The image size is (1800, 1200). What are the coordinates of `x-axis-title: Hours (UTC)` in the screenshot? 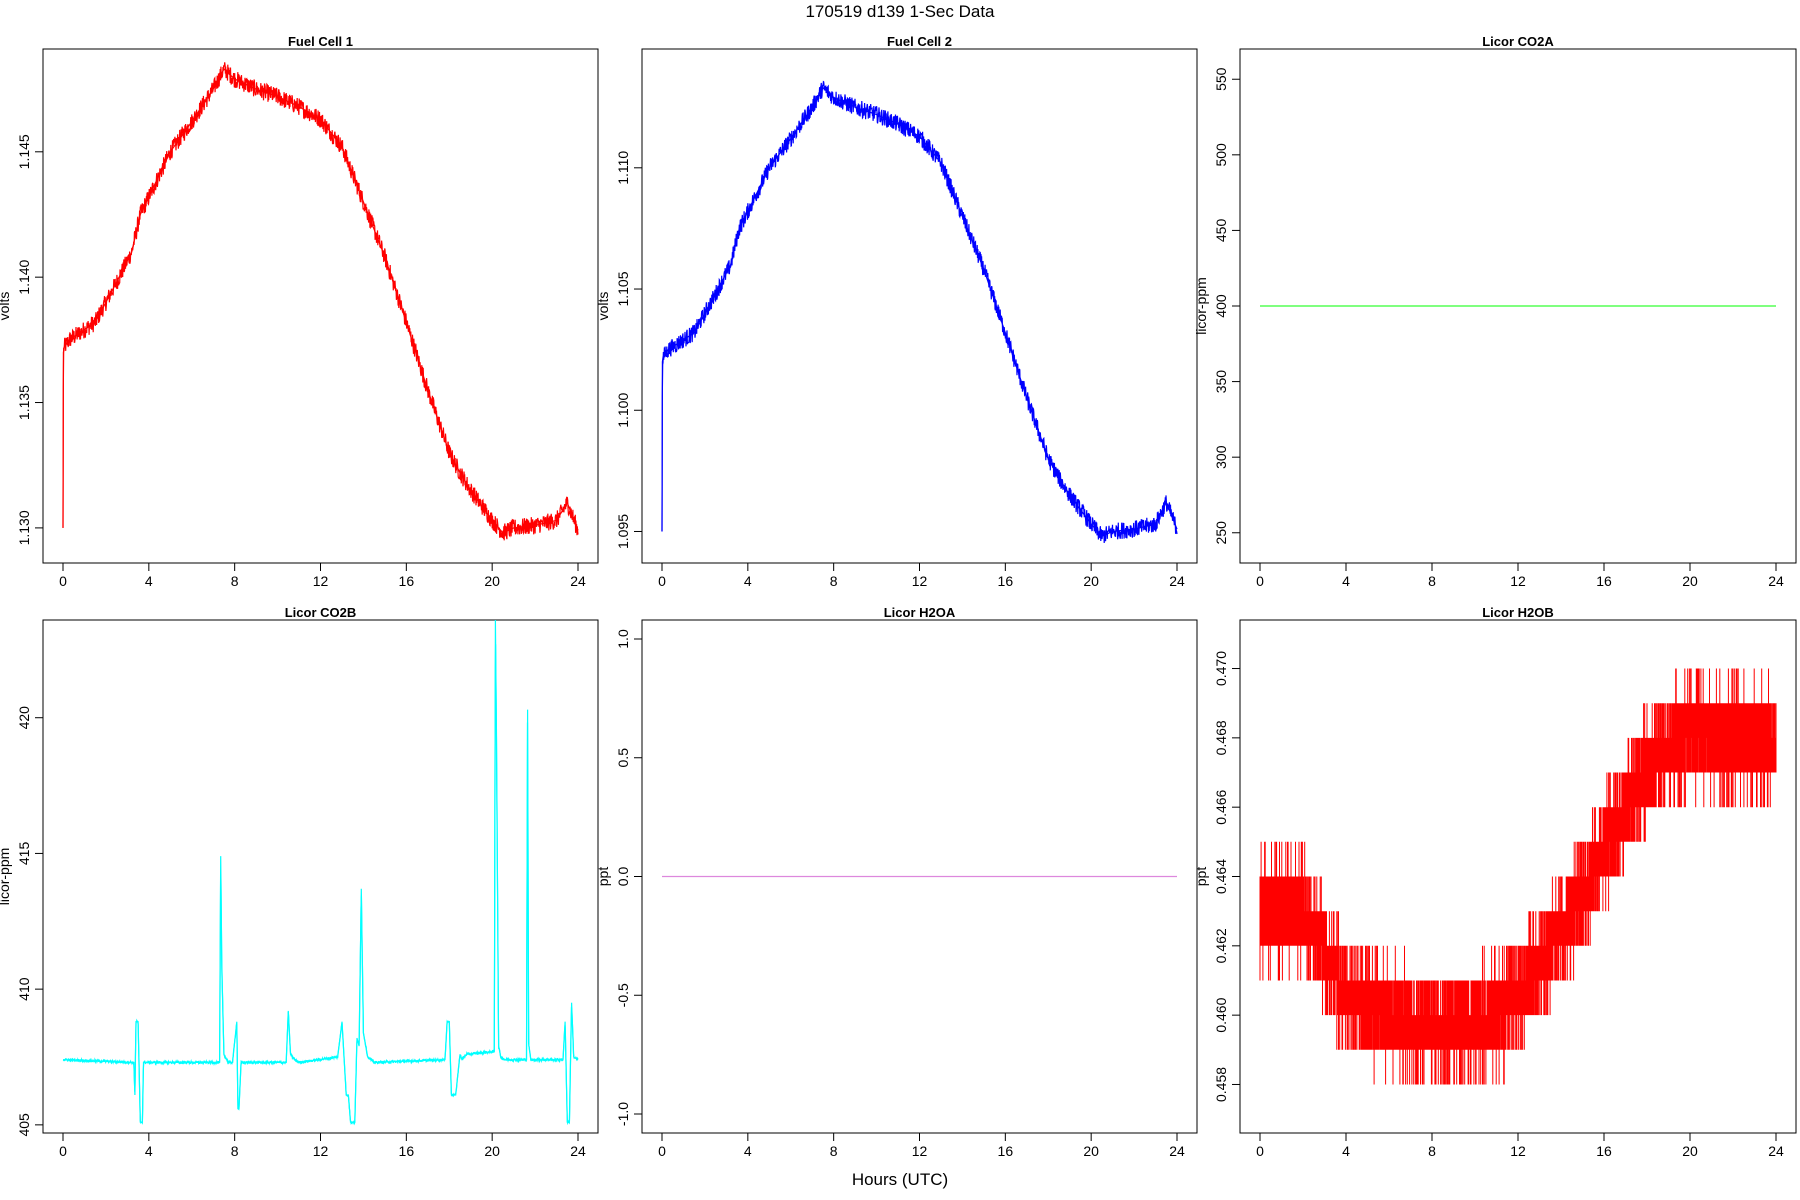 It's located at (900, 1179).